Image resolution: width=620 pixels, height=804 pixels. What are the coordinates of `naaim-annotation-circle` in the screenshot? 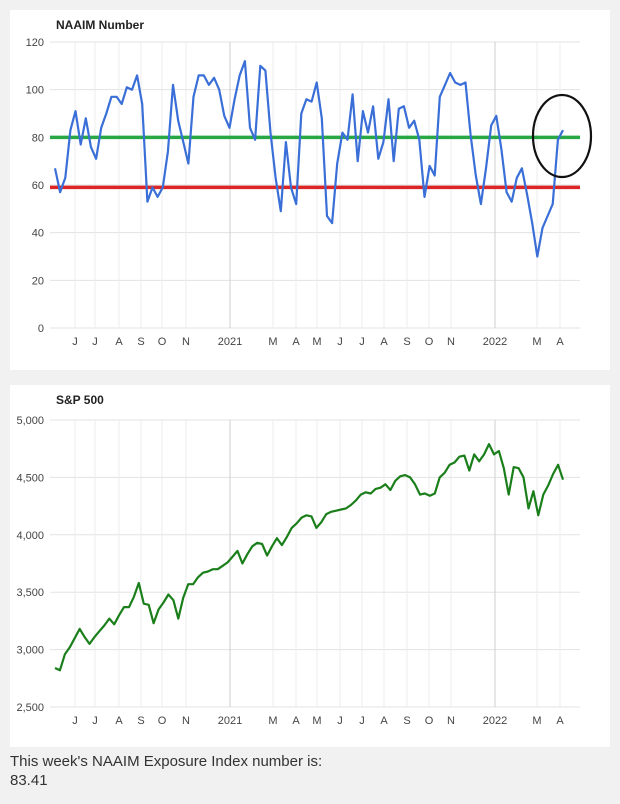 It's located at (562, 136).